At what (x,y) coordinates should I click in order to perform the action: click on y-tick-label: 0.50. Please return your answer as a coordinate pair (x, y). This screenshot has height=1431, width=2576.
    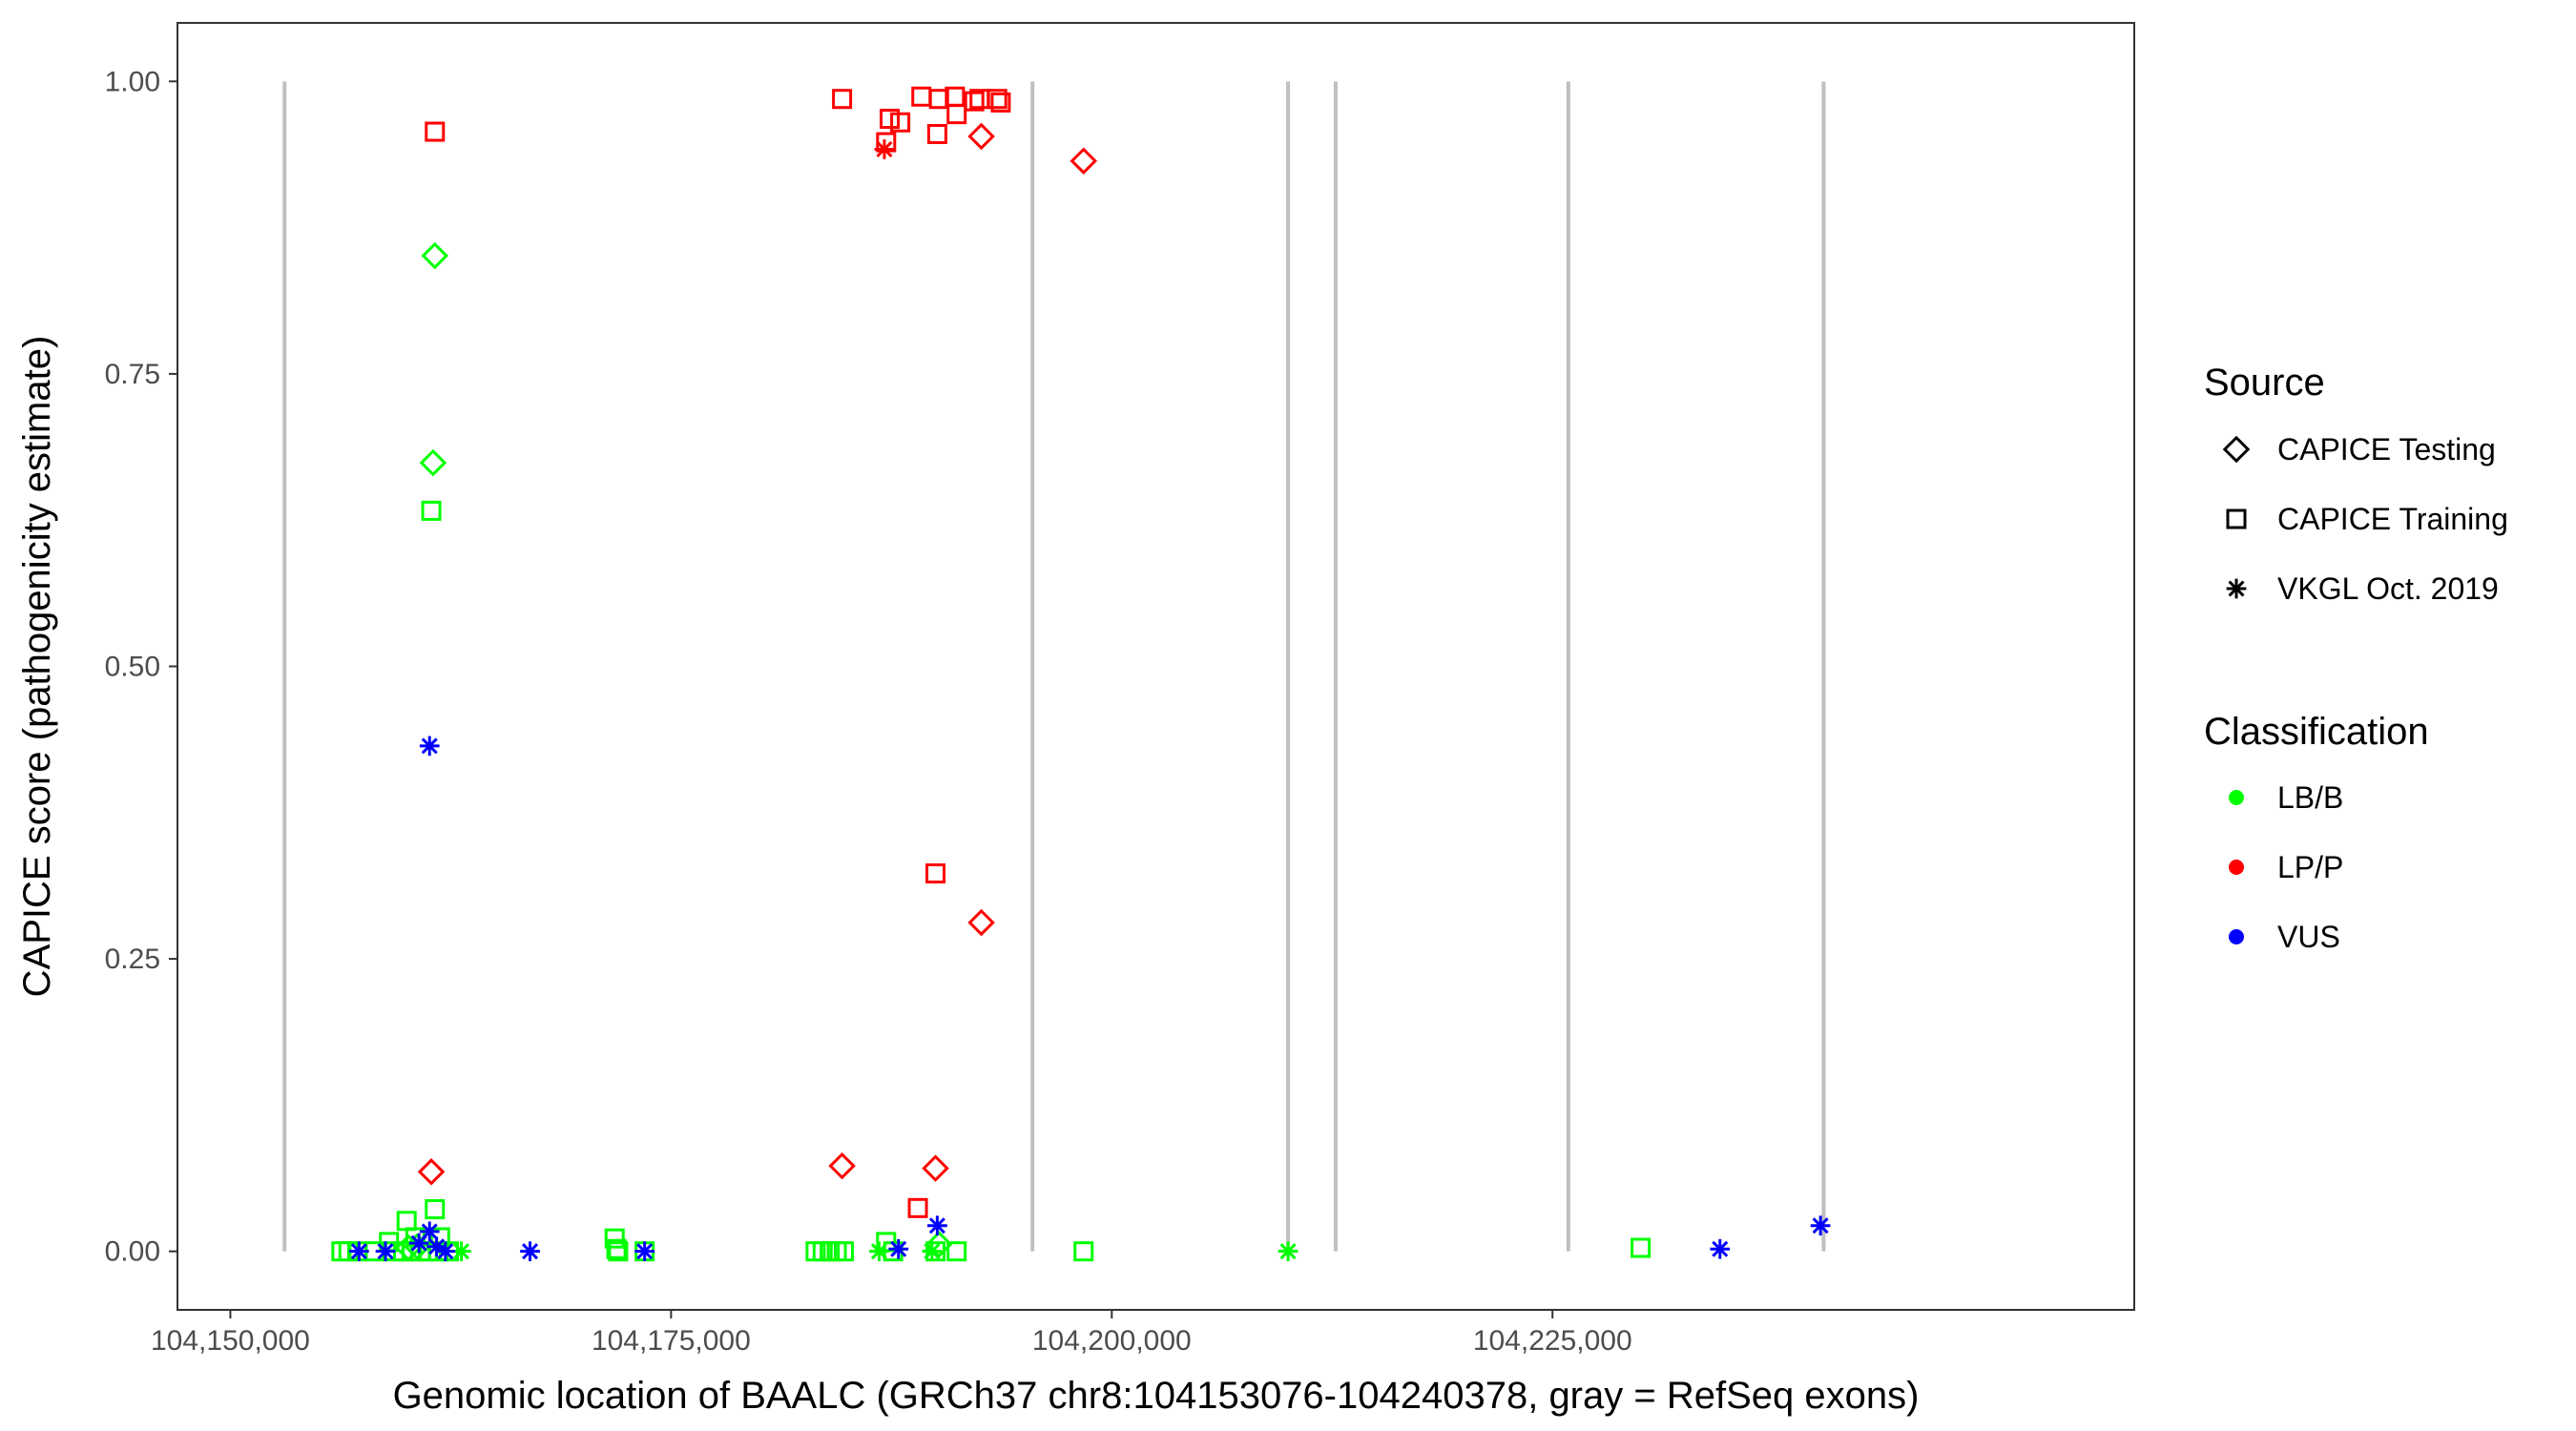
    Looking at the image, I should click on (132, 667).